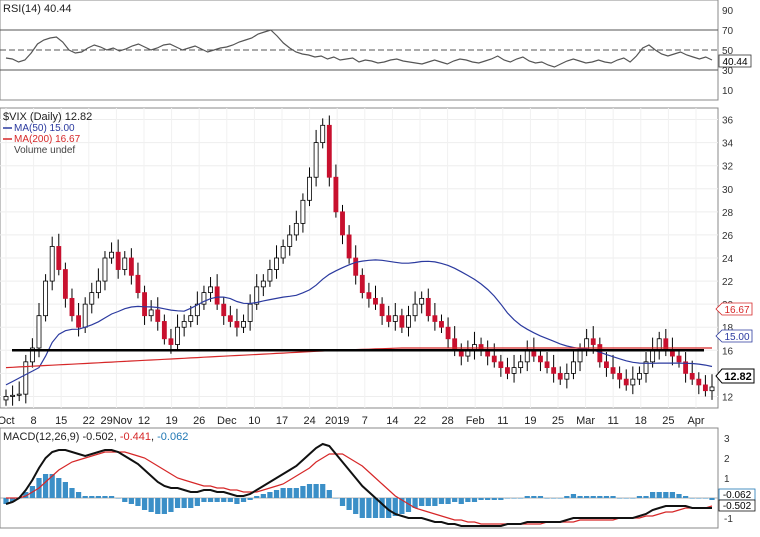 Image resolution: width=760 pixels, height=537 pixels. Describe the element at coordinates (728, 397) in the screenshot. I see `price-tick-label: 12` at that location.